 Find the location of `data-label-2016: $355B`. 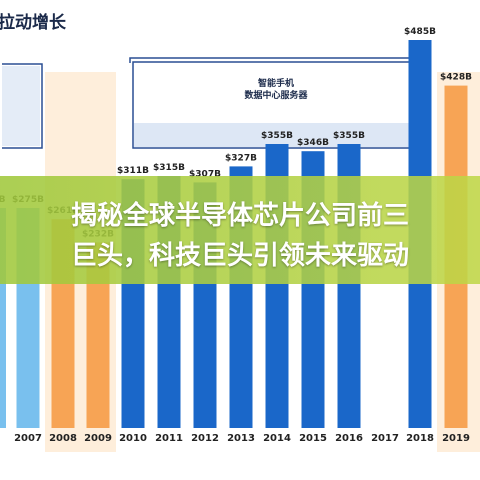

data-label-2016: $355B is located at coordinates (349, 136).